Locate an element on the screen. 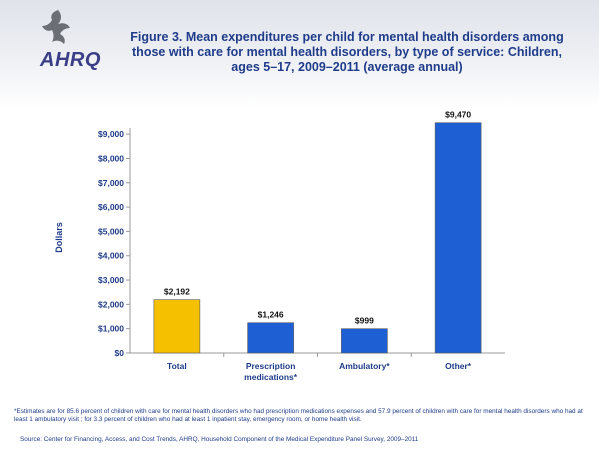 Image resolution: width=599 pixels, height=451 pixels. bar-value-label: $9,470 is located at coordinates (458, 115).